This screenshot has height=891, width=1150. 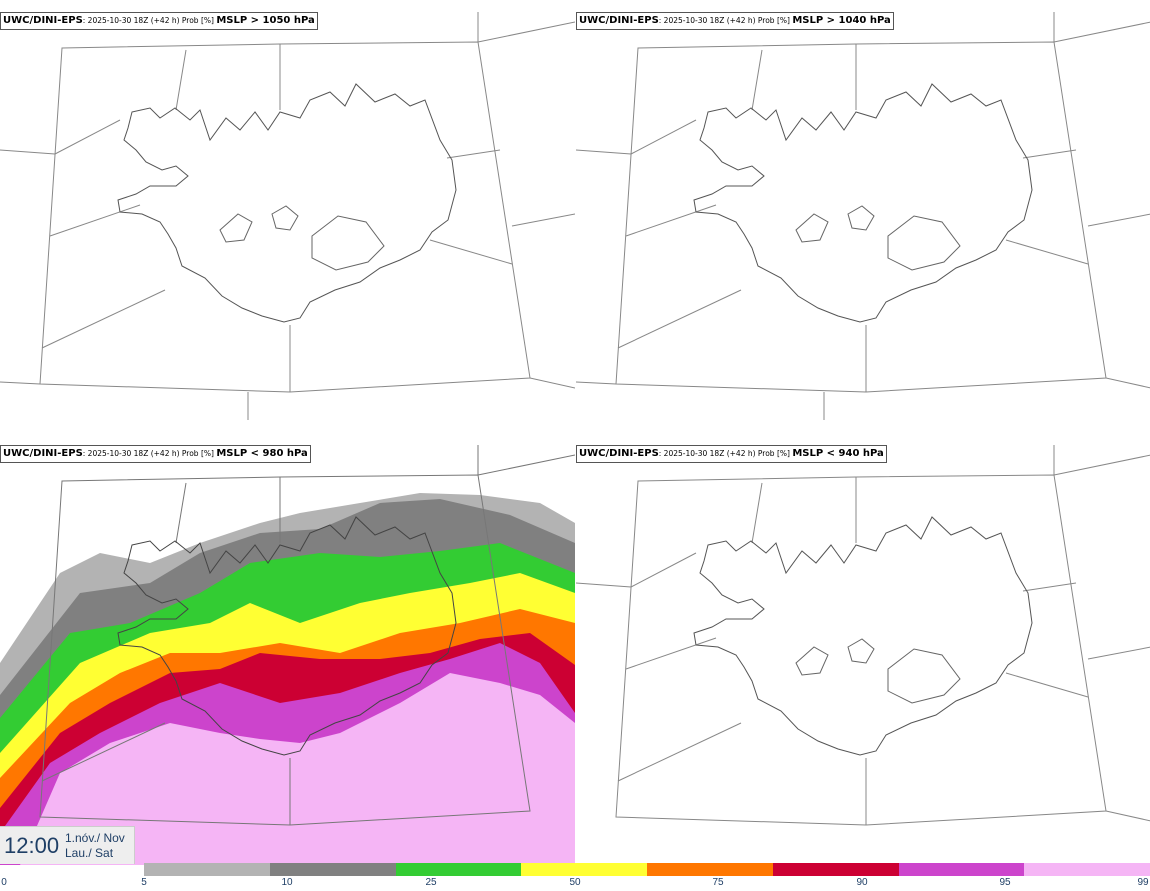 What do you see at coordinates (841, 20) in the screenshot?
I see `threshold-label: MSLP > 1040 hPa` at bounding box center [841, 20].